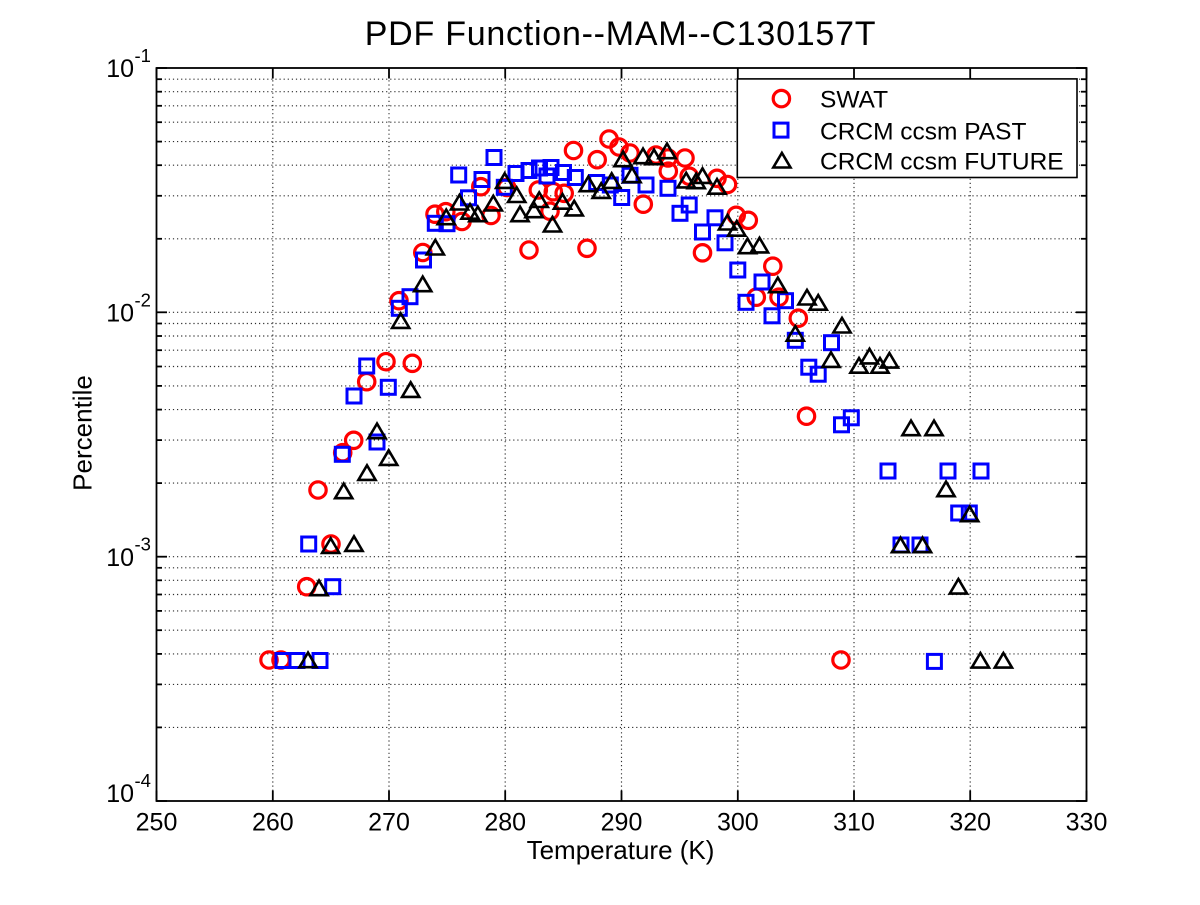 This screenshot has width=1200, height=905. Describe the element at coordinates (157, 823) in the screenshot. I see `svg-text: 250` at that location.